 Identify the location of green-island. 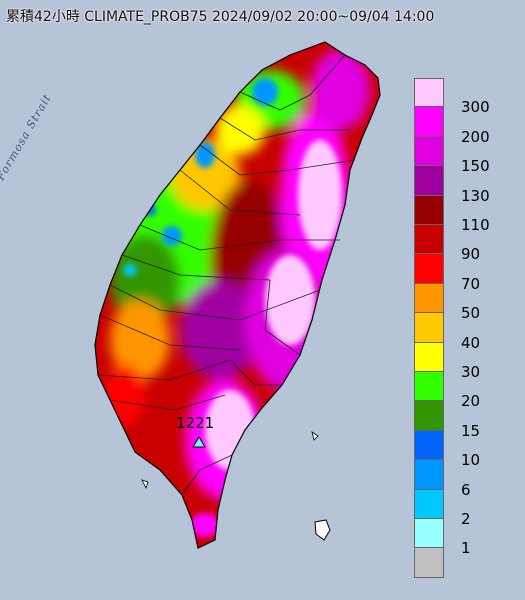
(315, 436).